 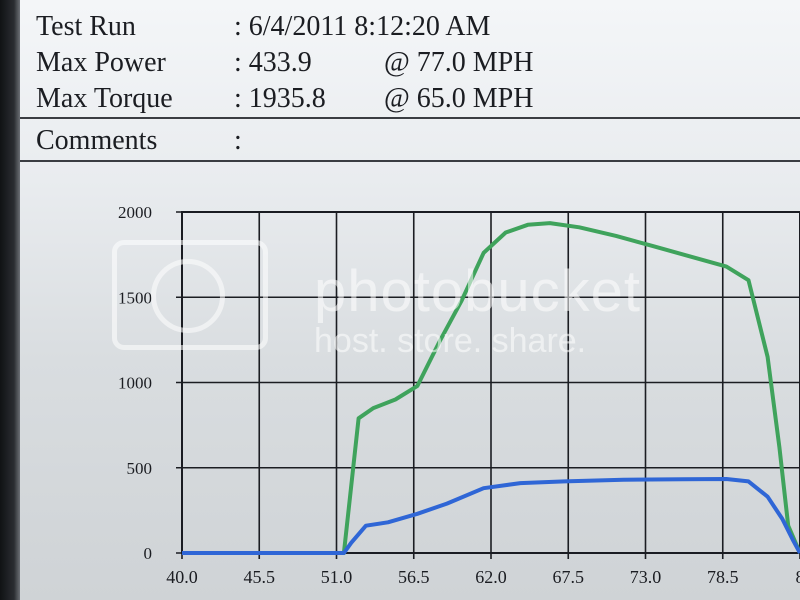 What do you see at coordinates (459, 62) in the screenshot?
I see `max-power-speed: @ 77.0 MPH` at bounding box center [459, 62].